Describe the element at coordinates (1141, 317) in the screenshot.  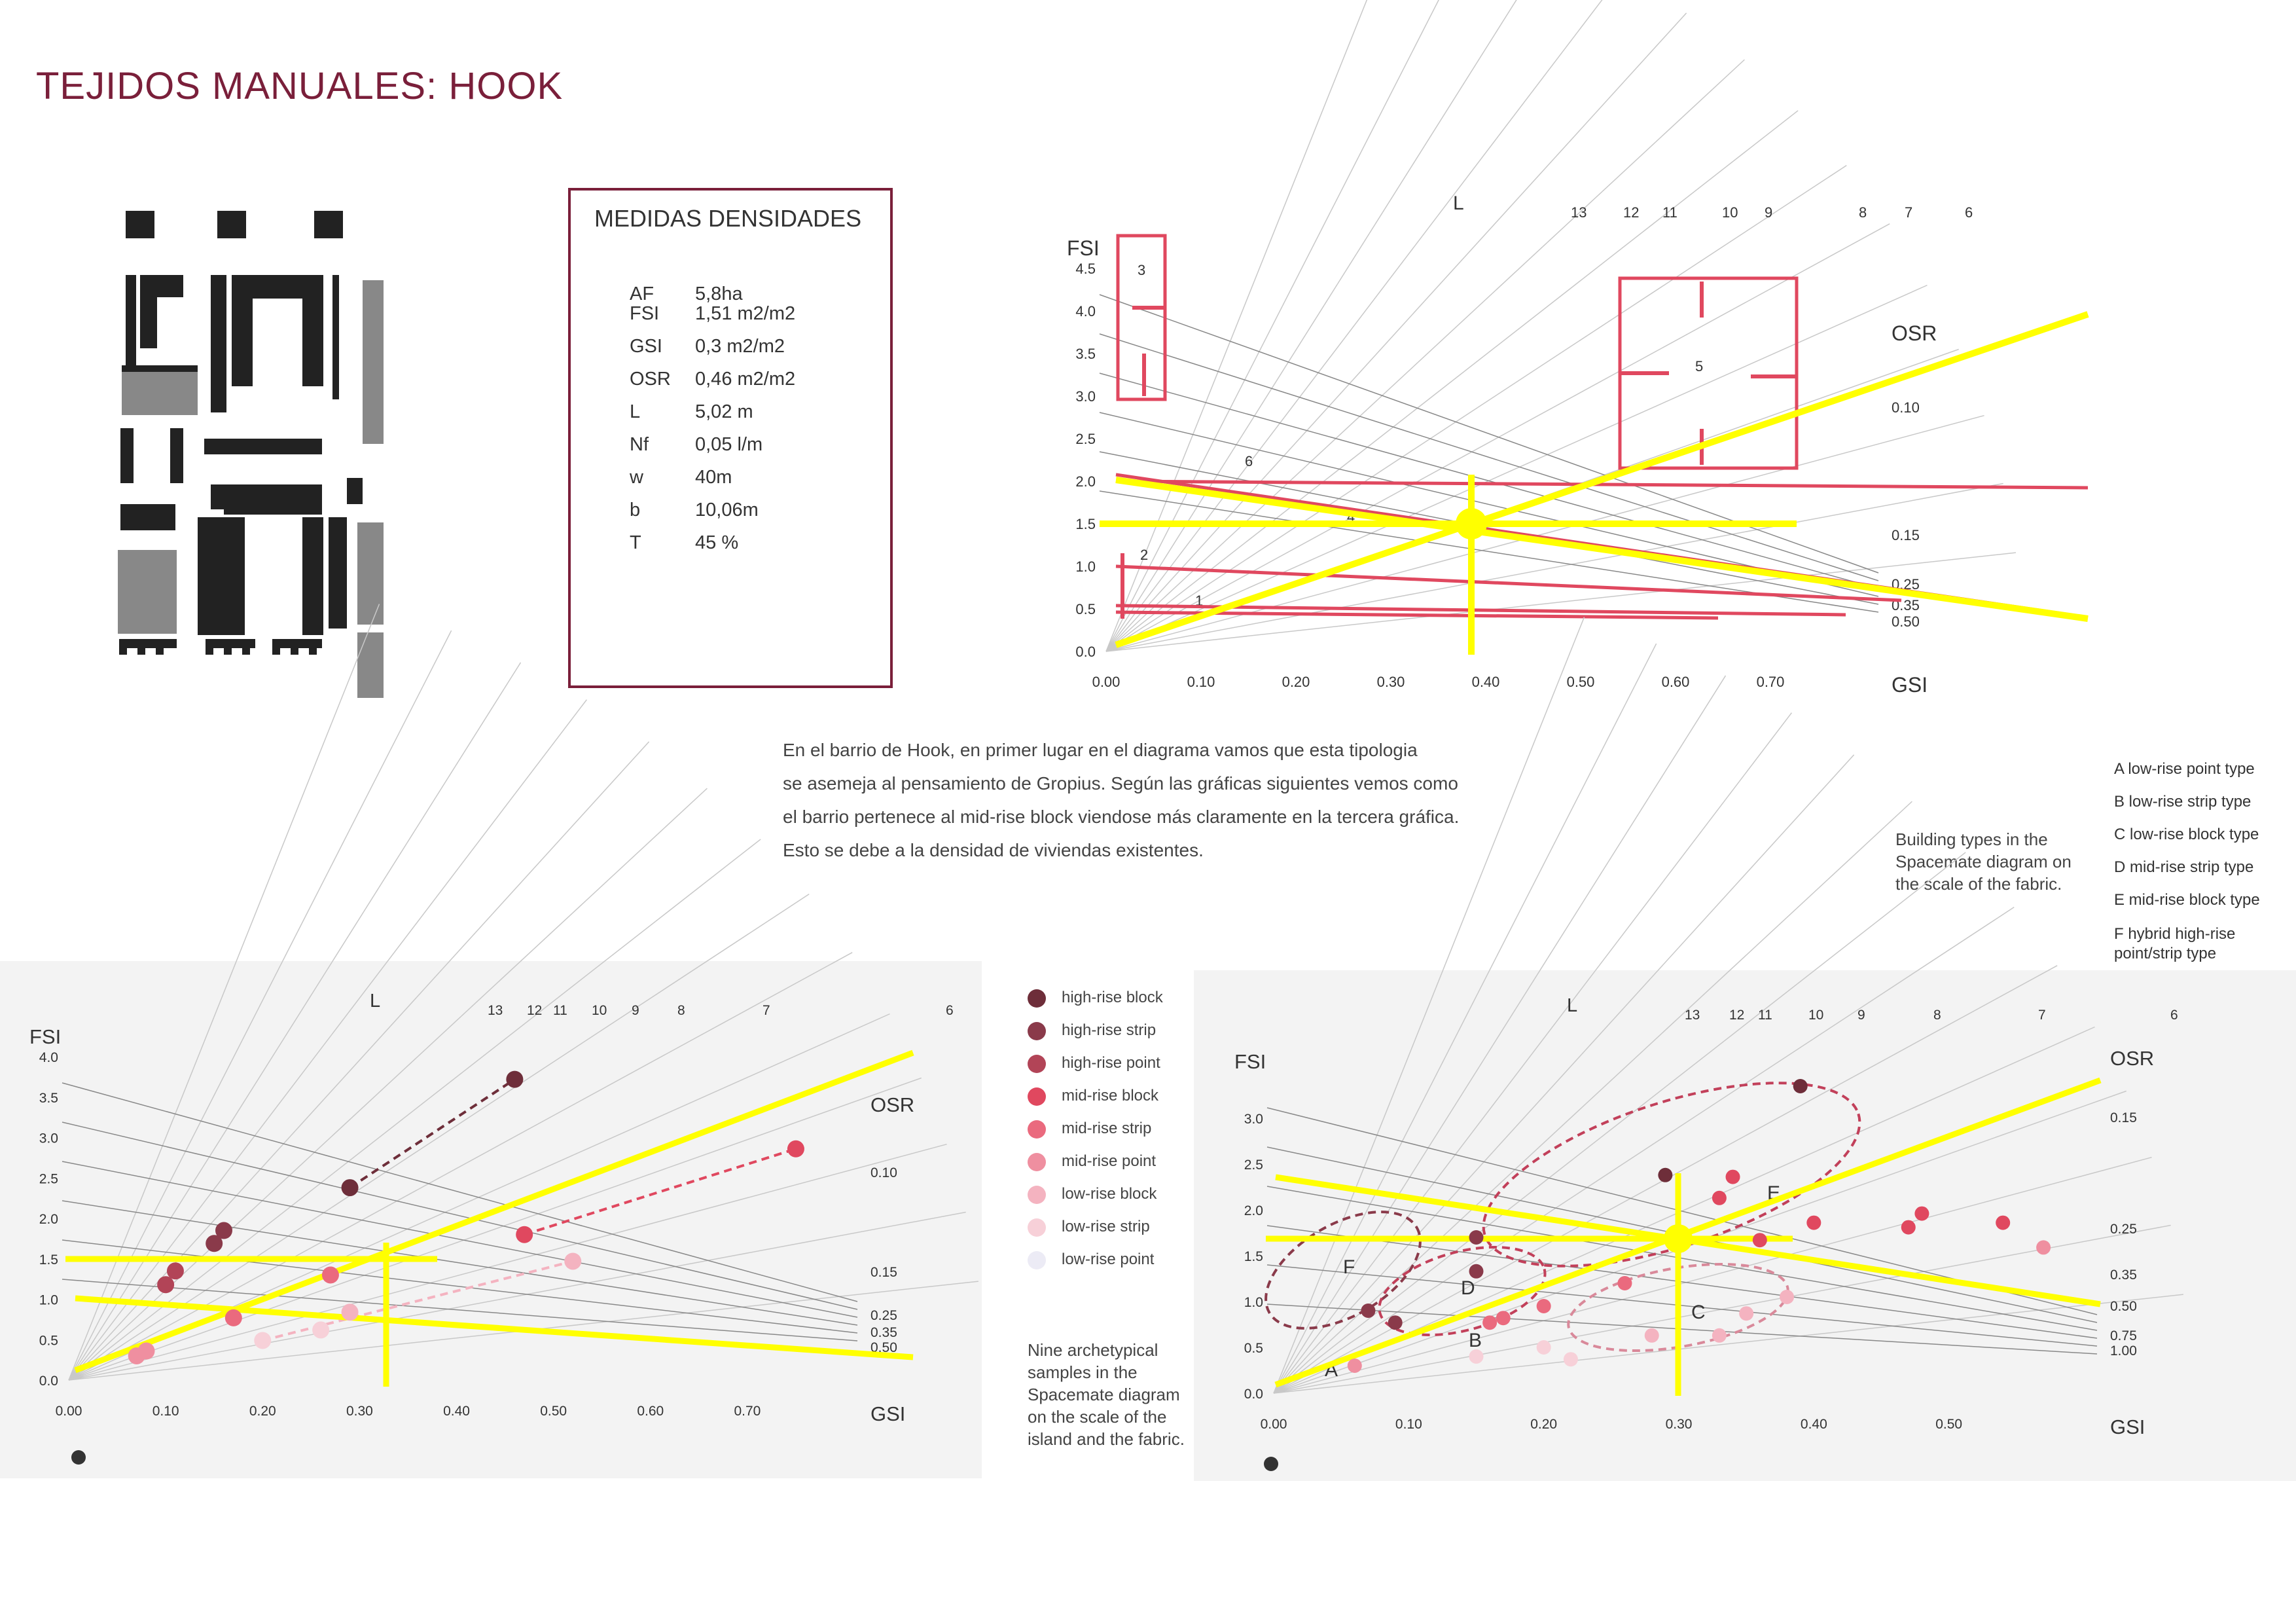
I see `region-box` at that location.